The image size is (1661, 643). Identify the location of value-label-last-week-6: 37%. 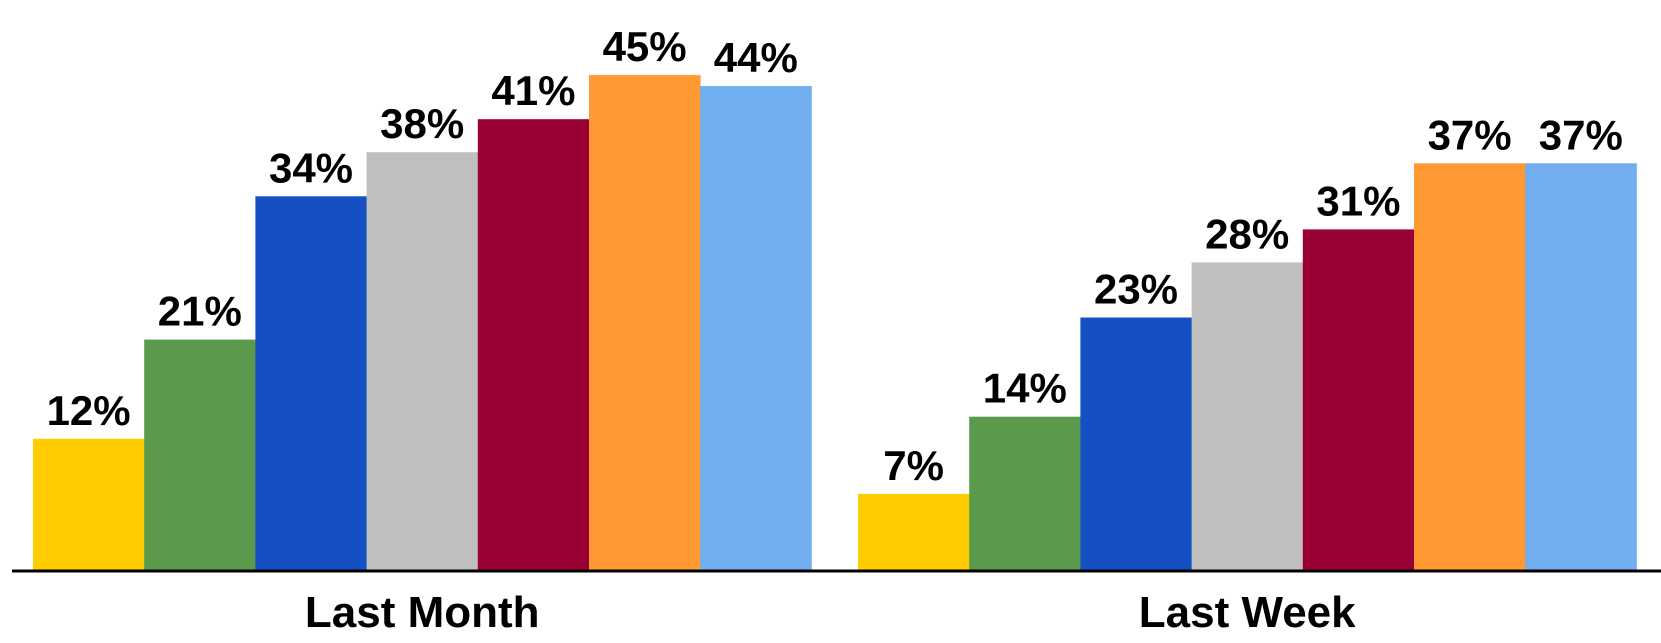
(1470, 134).